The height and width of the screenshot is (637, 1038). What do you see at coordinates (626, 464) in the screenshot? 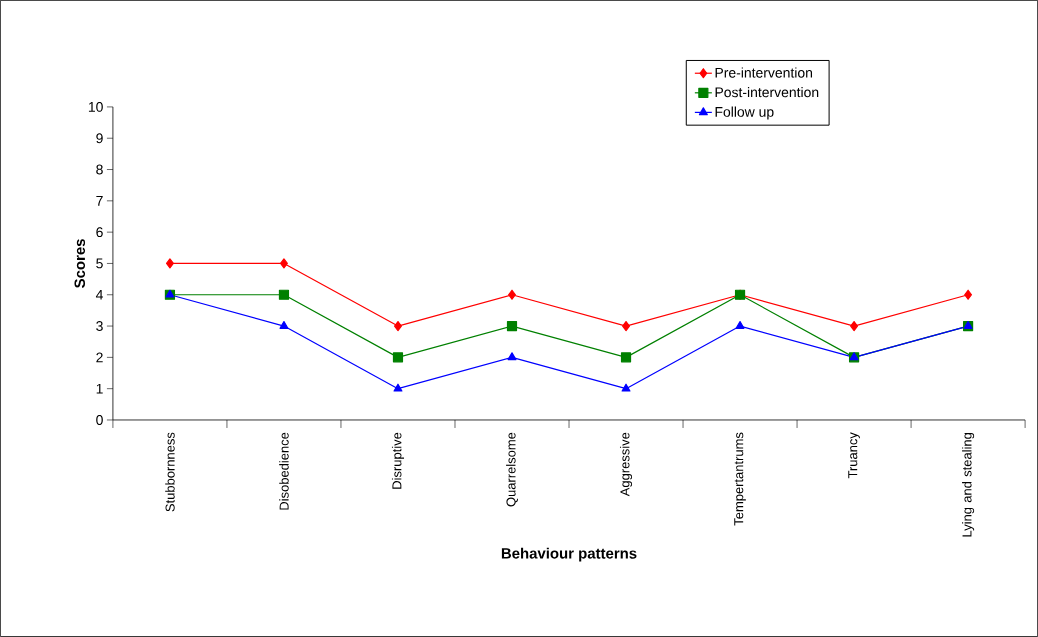
I see `x-tick-label: Aggressive` at bounding box center [626, 464].